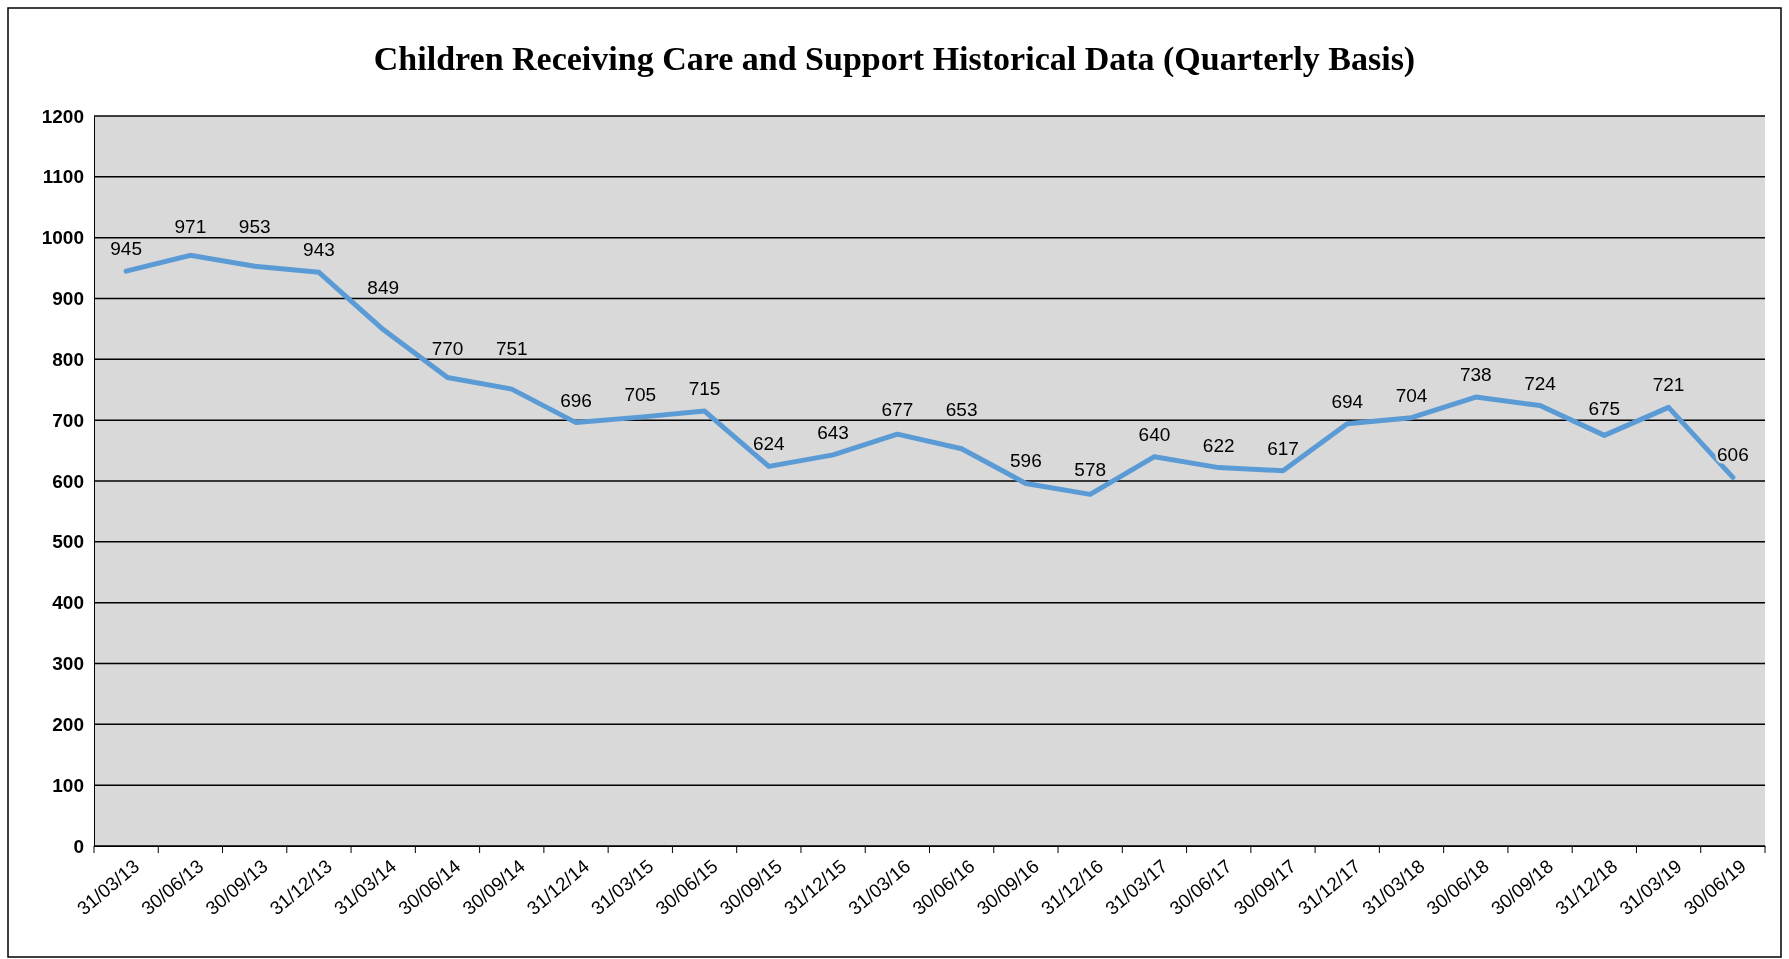 The height and width of the screenshot is (959, 1789). I want to click on data-label: 617, so click(1283, 448).